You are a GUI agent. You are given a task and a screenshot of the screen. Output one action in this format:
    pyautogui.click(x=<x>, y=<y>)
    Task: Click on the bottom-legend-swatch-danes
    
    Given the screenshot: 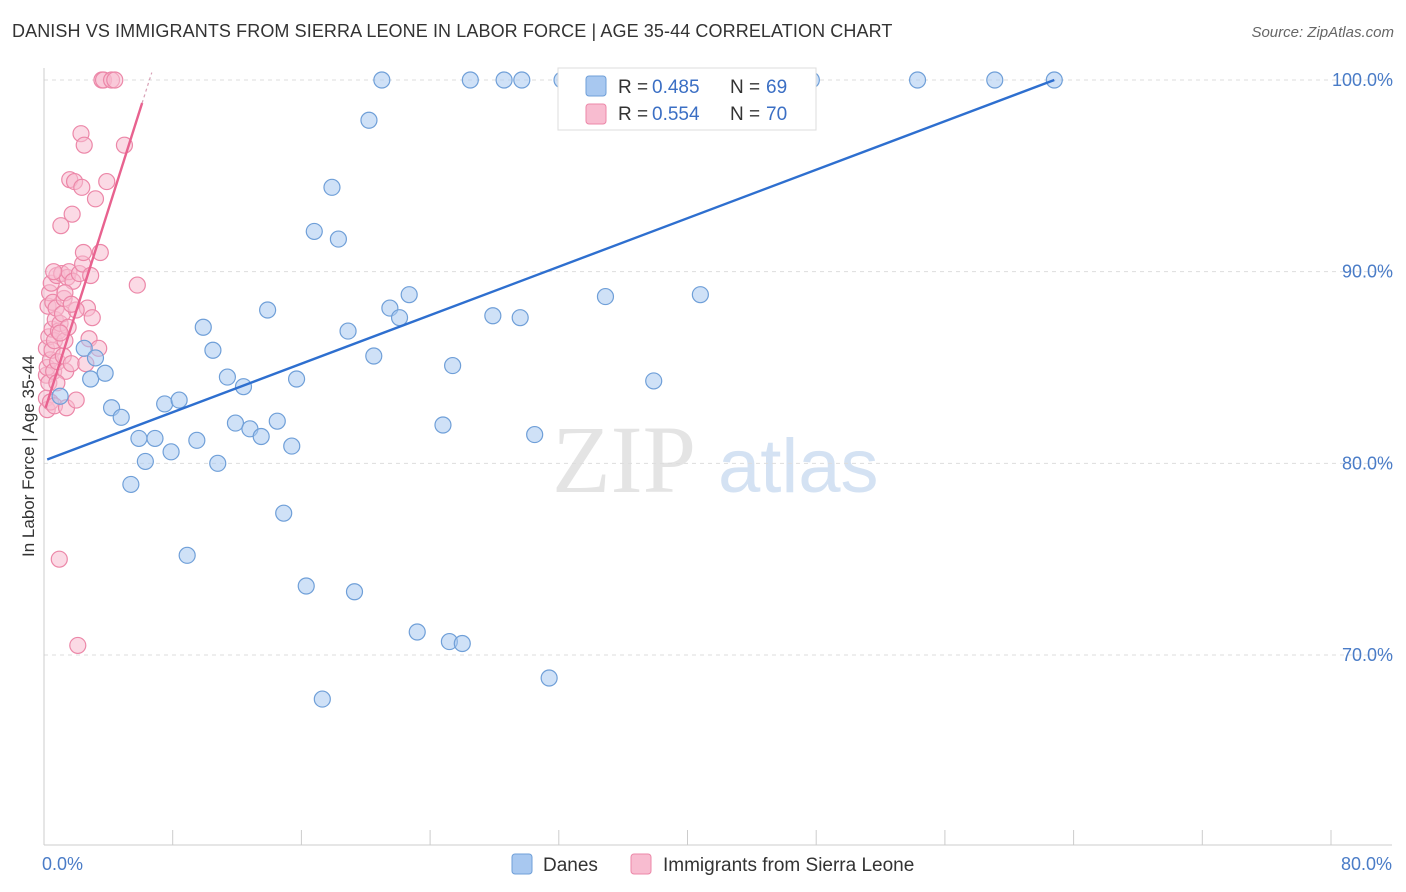 What is the action you would take?
    pyautogui.click(x=522, y=864)
    